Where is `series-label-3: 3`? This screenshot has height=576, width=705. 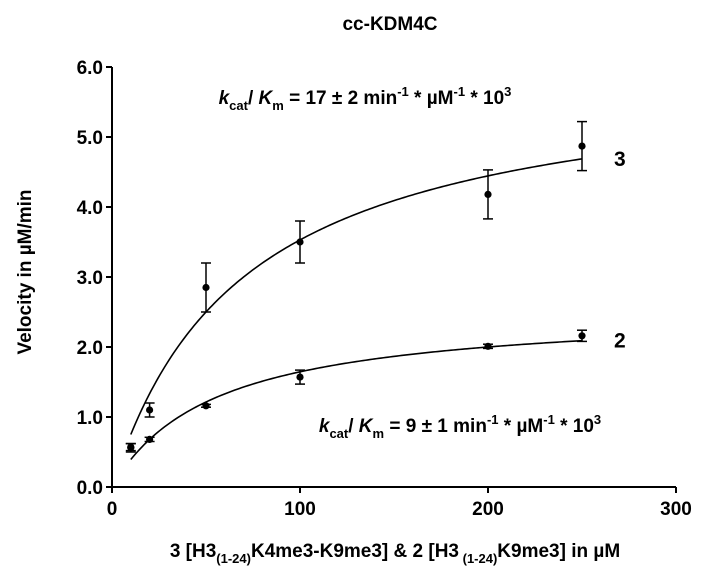
series-label-3: 3 is located at coordinates (620, 159).